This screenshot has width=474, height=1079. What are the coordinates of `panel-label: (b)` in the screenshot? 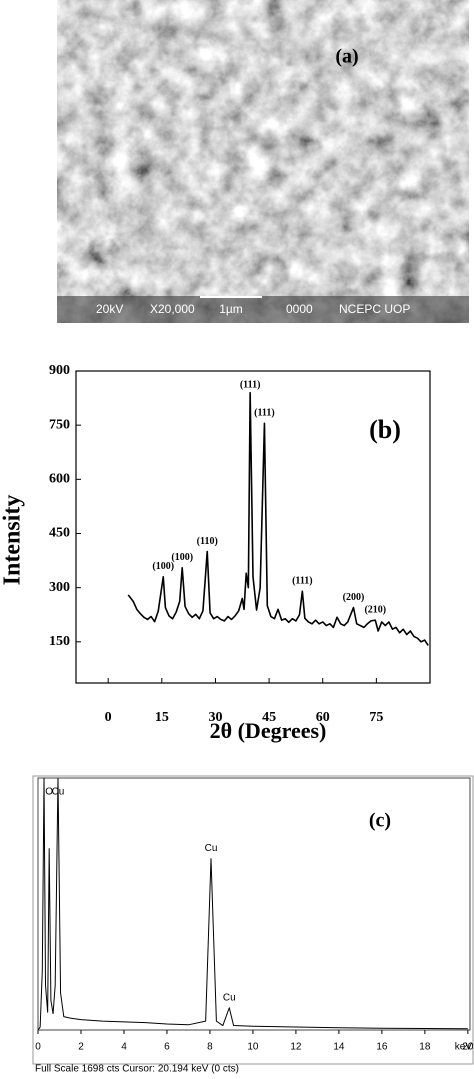 It's located at (385, 429).